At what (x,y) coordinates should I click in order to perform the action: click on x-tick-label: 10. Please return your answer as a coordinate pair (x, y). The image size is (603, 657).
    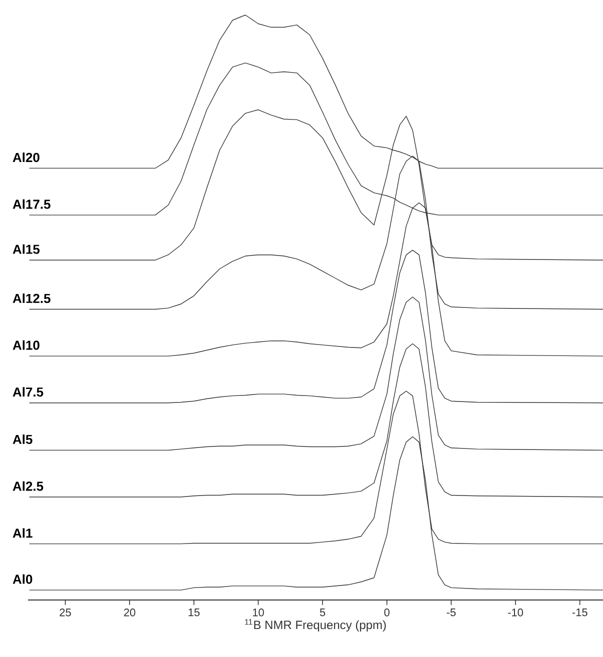
    Looking at the image, I should click on (258, 612).